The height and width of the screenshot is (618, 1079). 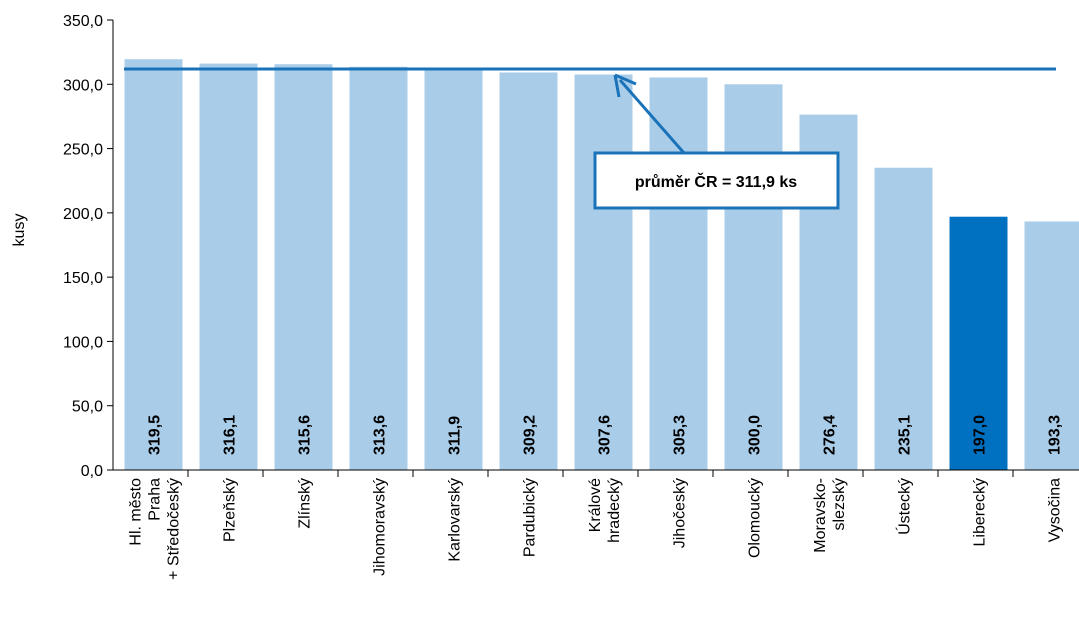 I want to click on x-tick-label: Jihomoravský, so click(x=380, y=527).